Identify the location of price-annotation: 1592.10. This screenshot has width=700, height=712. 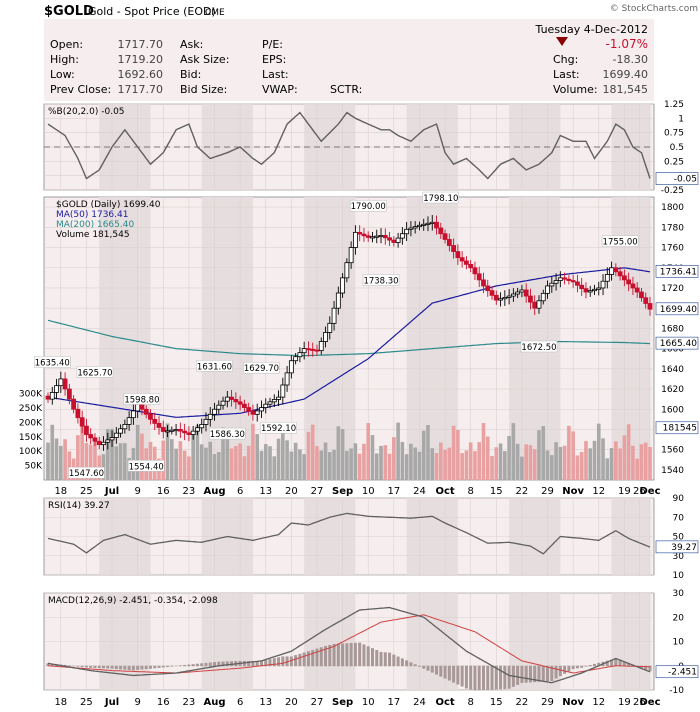
(278, 429).